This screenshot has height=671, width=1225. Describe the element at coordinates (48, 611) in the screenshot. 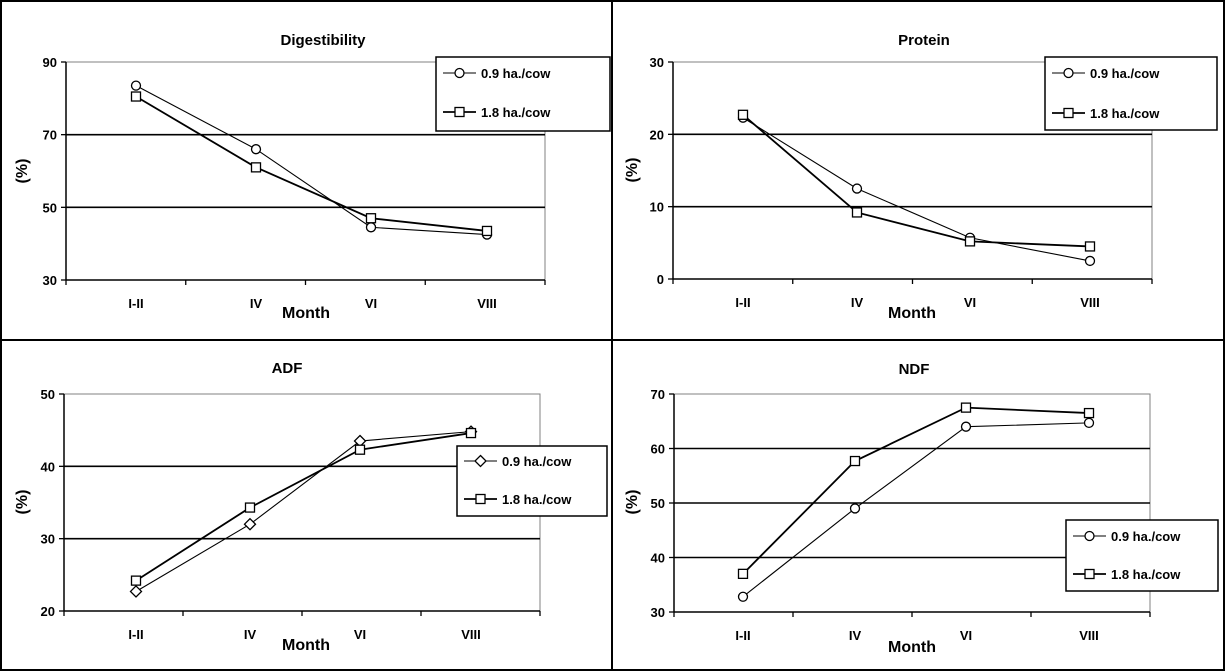

I see `y-tick-label: 20` at that location.